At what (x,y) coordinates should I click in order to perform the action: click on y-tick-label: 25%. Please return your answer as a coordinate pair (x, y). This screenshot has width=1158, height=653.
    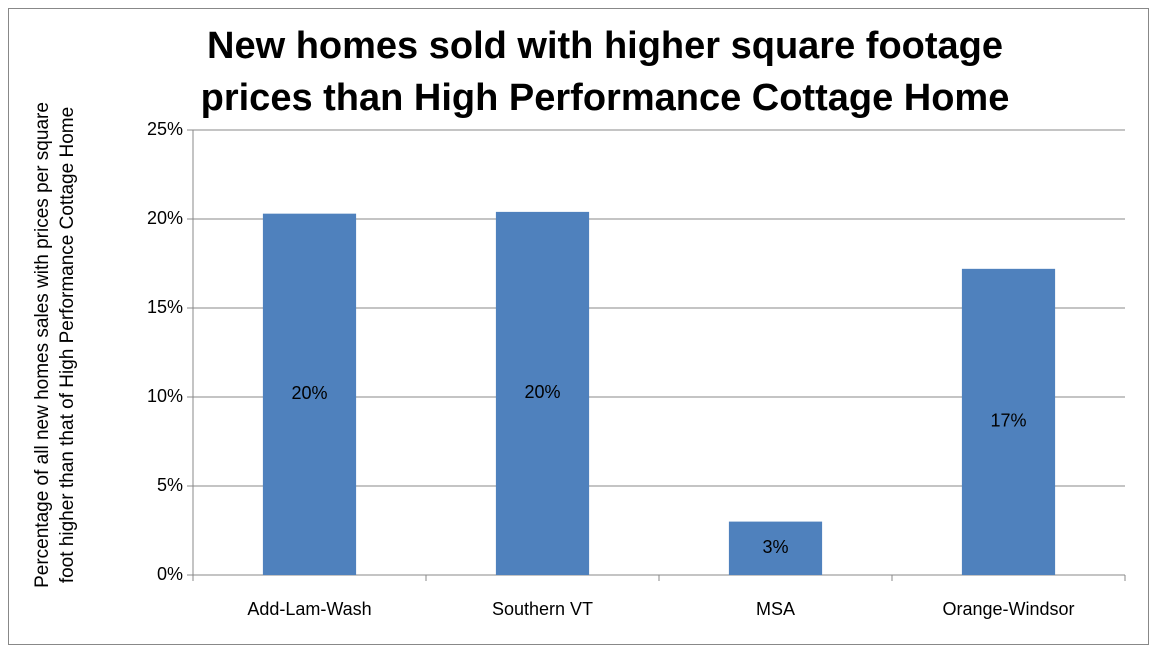
    Looking at the image, I should click on (165, 129).